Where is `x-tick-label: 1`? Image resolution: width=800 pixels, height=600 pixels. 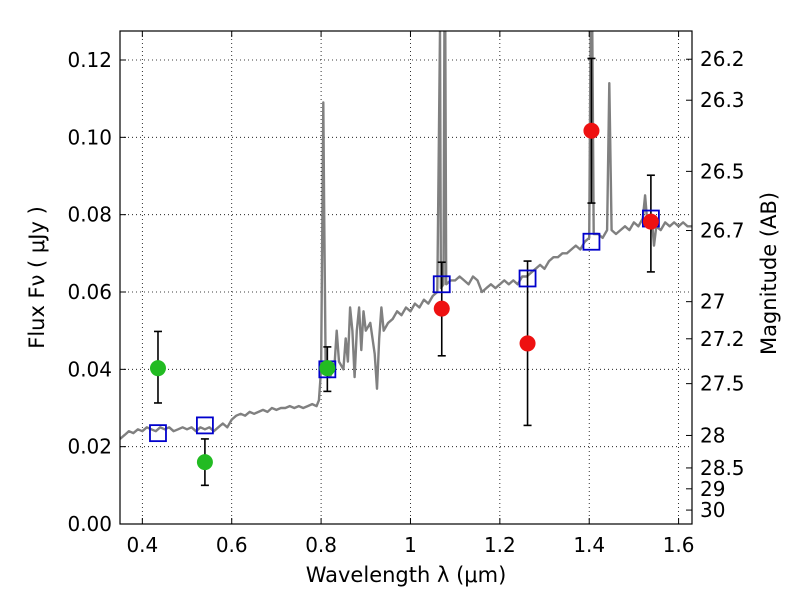
x-tick-label: 1 is located at coordinates (410, 545).